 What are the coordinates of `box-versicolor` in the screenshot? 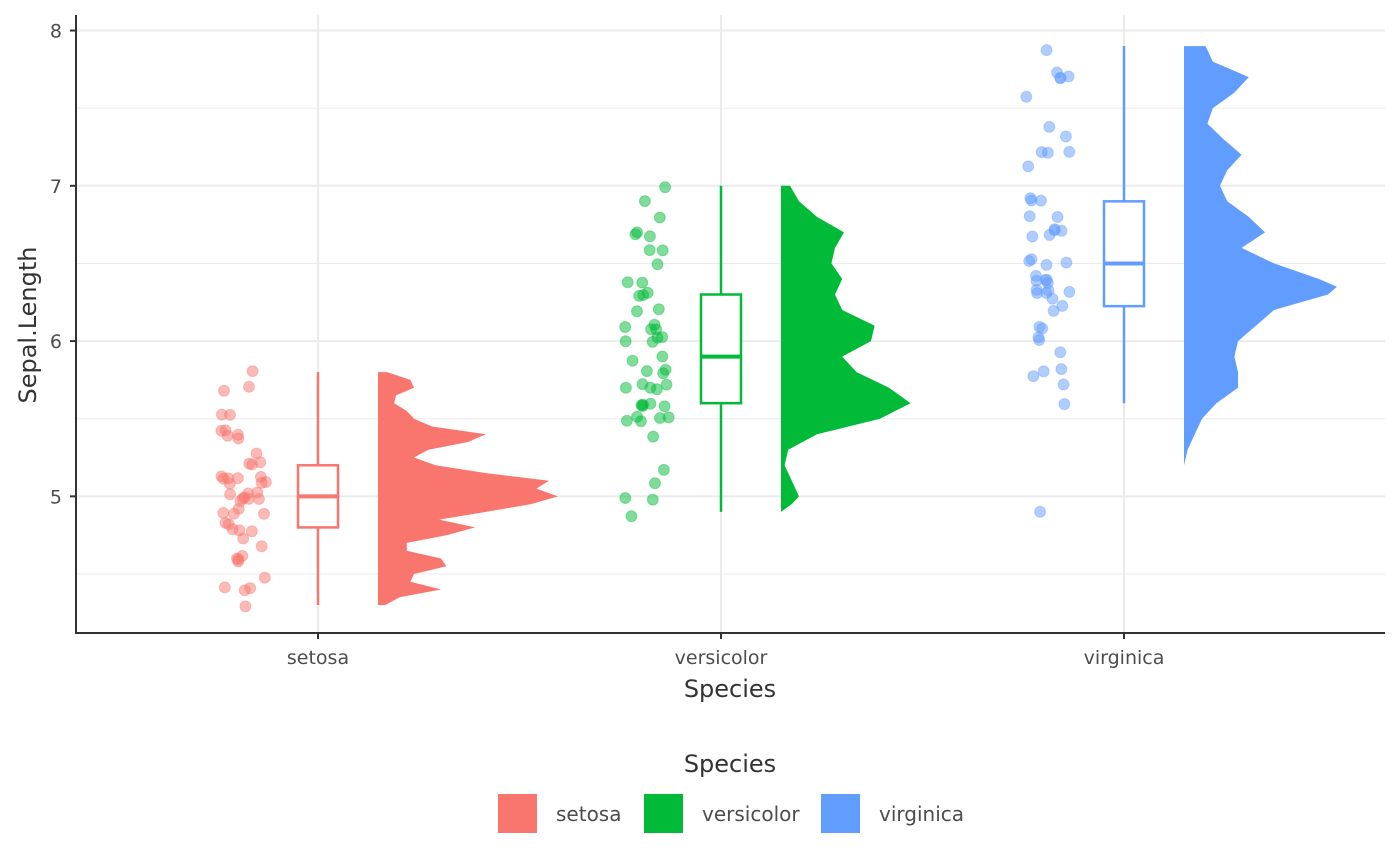 It's located at (721, 348).